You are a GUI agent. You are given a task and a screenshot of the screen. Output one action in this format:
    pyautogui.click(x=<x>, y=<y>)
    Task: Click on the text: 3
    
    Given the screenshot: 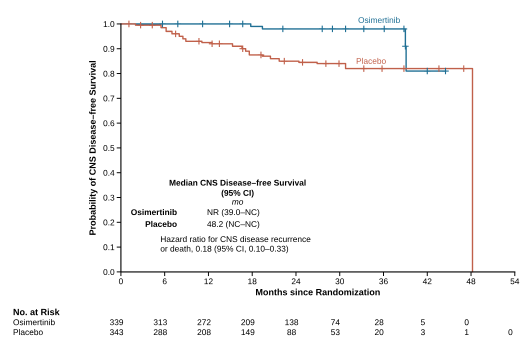 What is the action you would take?
    pyautogui.click(x=422, y=332)
    